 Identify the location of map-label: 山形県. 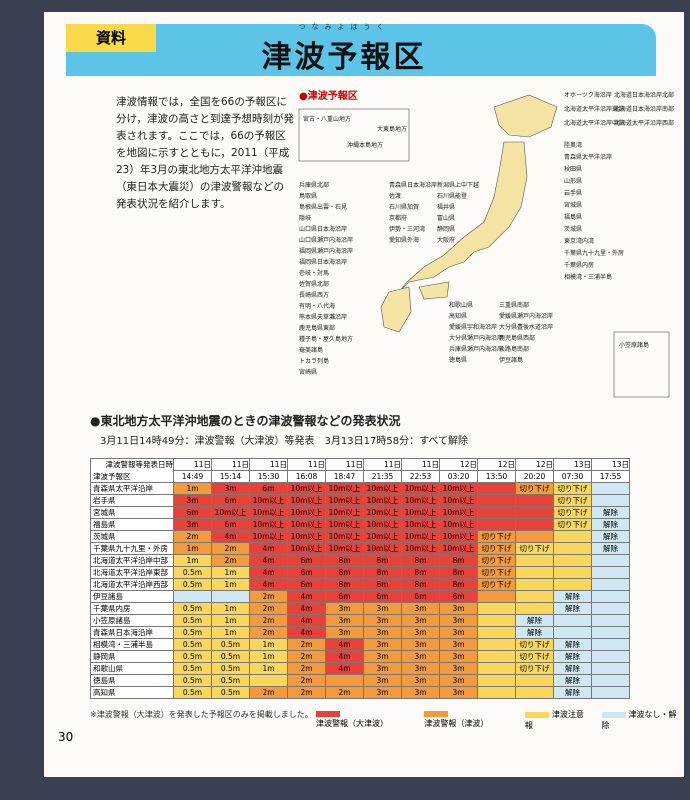
(573, 181).